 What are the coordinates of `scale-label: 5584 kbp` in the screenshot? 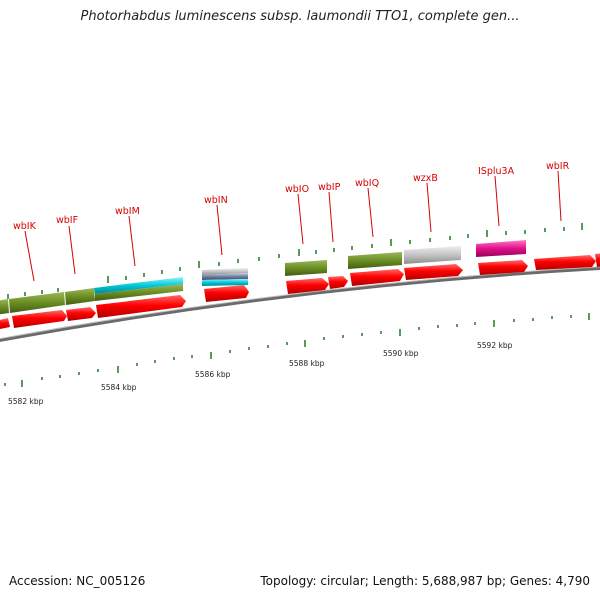 It's located at (119, 387).